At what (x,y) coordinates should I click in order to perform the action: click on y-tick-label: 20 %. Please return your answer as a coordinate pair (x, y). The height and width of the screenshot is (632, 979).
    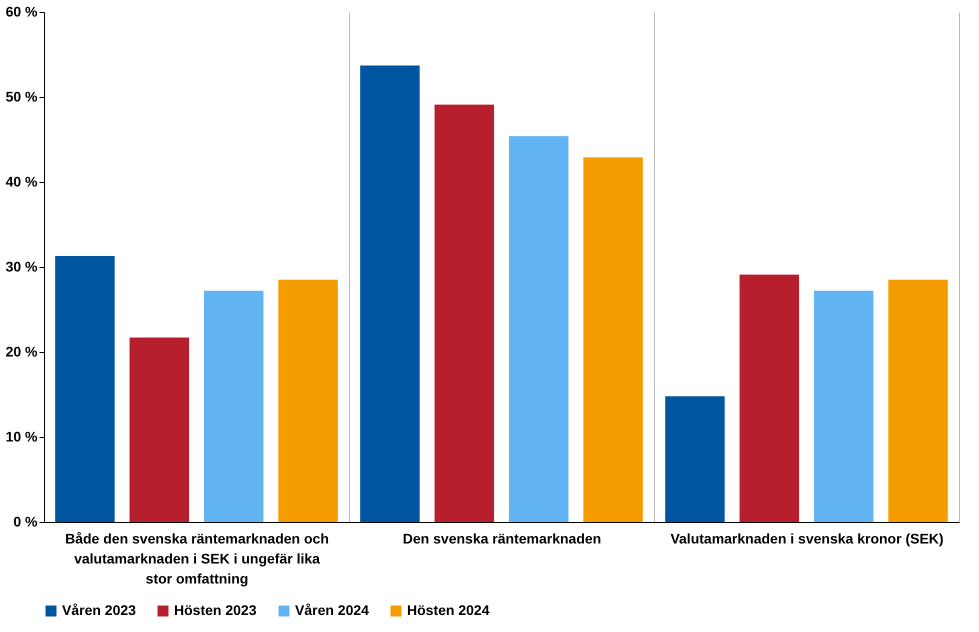
    Looking at the image, I should click on (22, 352).